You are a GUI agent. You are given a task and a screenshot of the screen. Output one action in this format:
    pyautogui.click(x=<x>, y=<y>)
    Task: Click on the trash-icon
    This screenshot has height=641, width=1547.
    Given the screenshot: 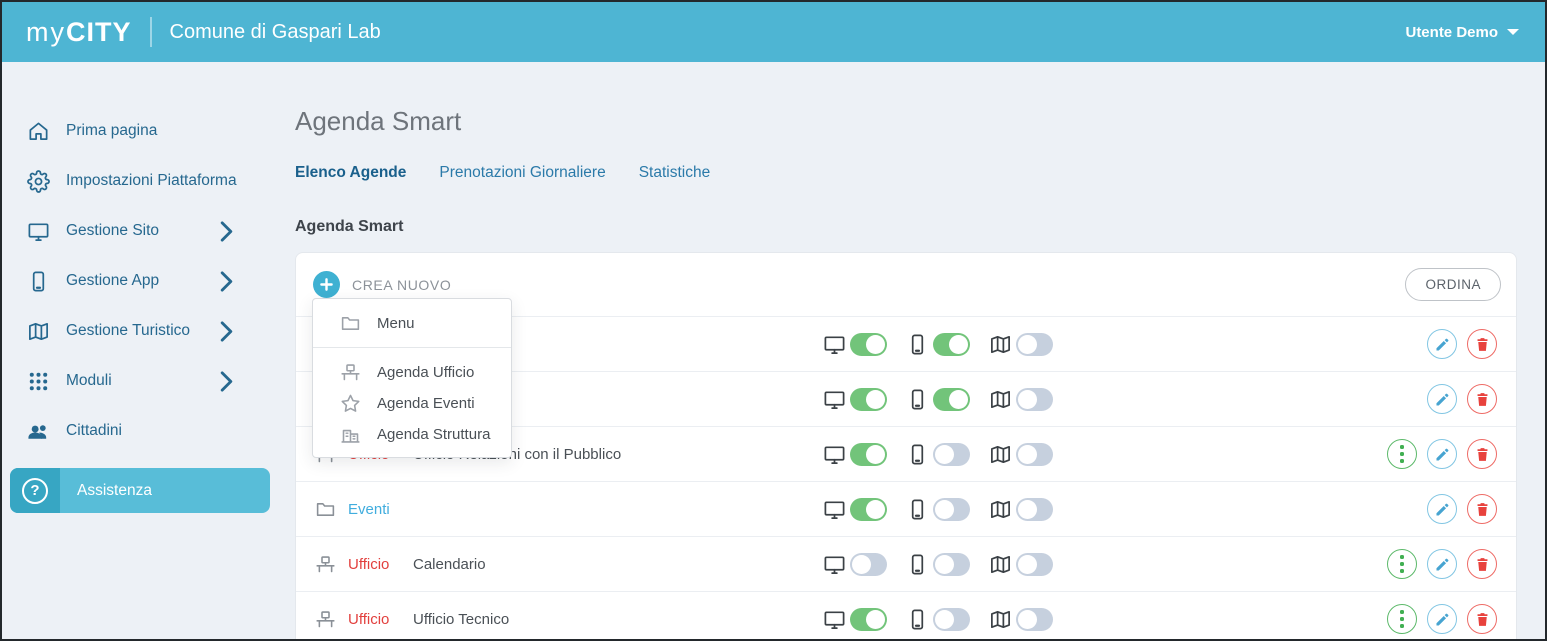 What is the action you would take?
    pyautogui.click(x=1482, y=619)
    